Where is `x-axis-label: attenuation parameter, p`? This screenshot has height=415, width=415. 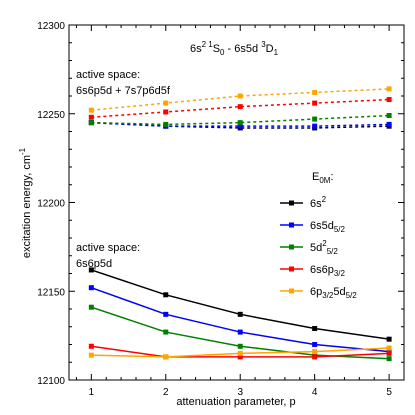
x-axis-label: attenuation parameter, p is located at coordinates (235, 402).